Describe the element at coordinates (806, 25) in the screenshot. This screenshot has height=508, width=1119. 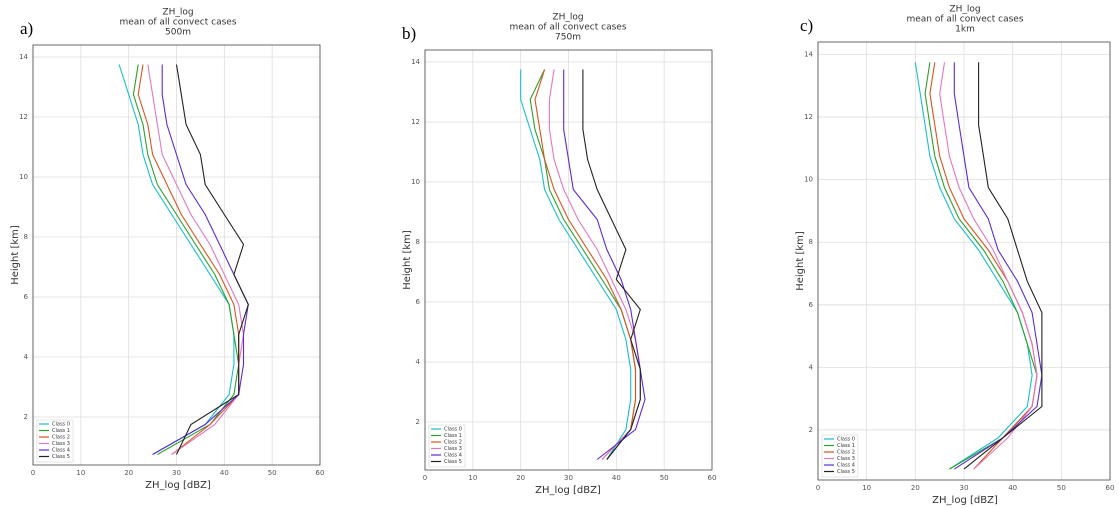
I see `panel-label: c)` at that location.